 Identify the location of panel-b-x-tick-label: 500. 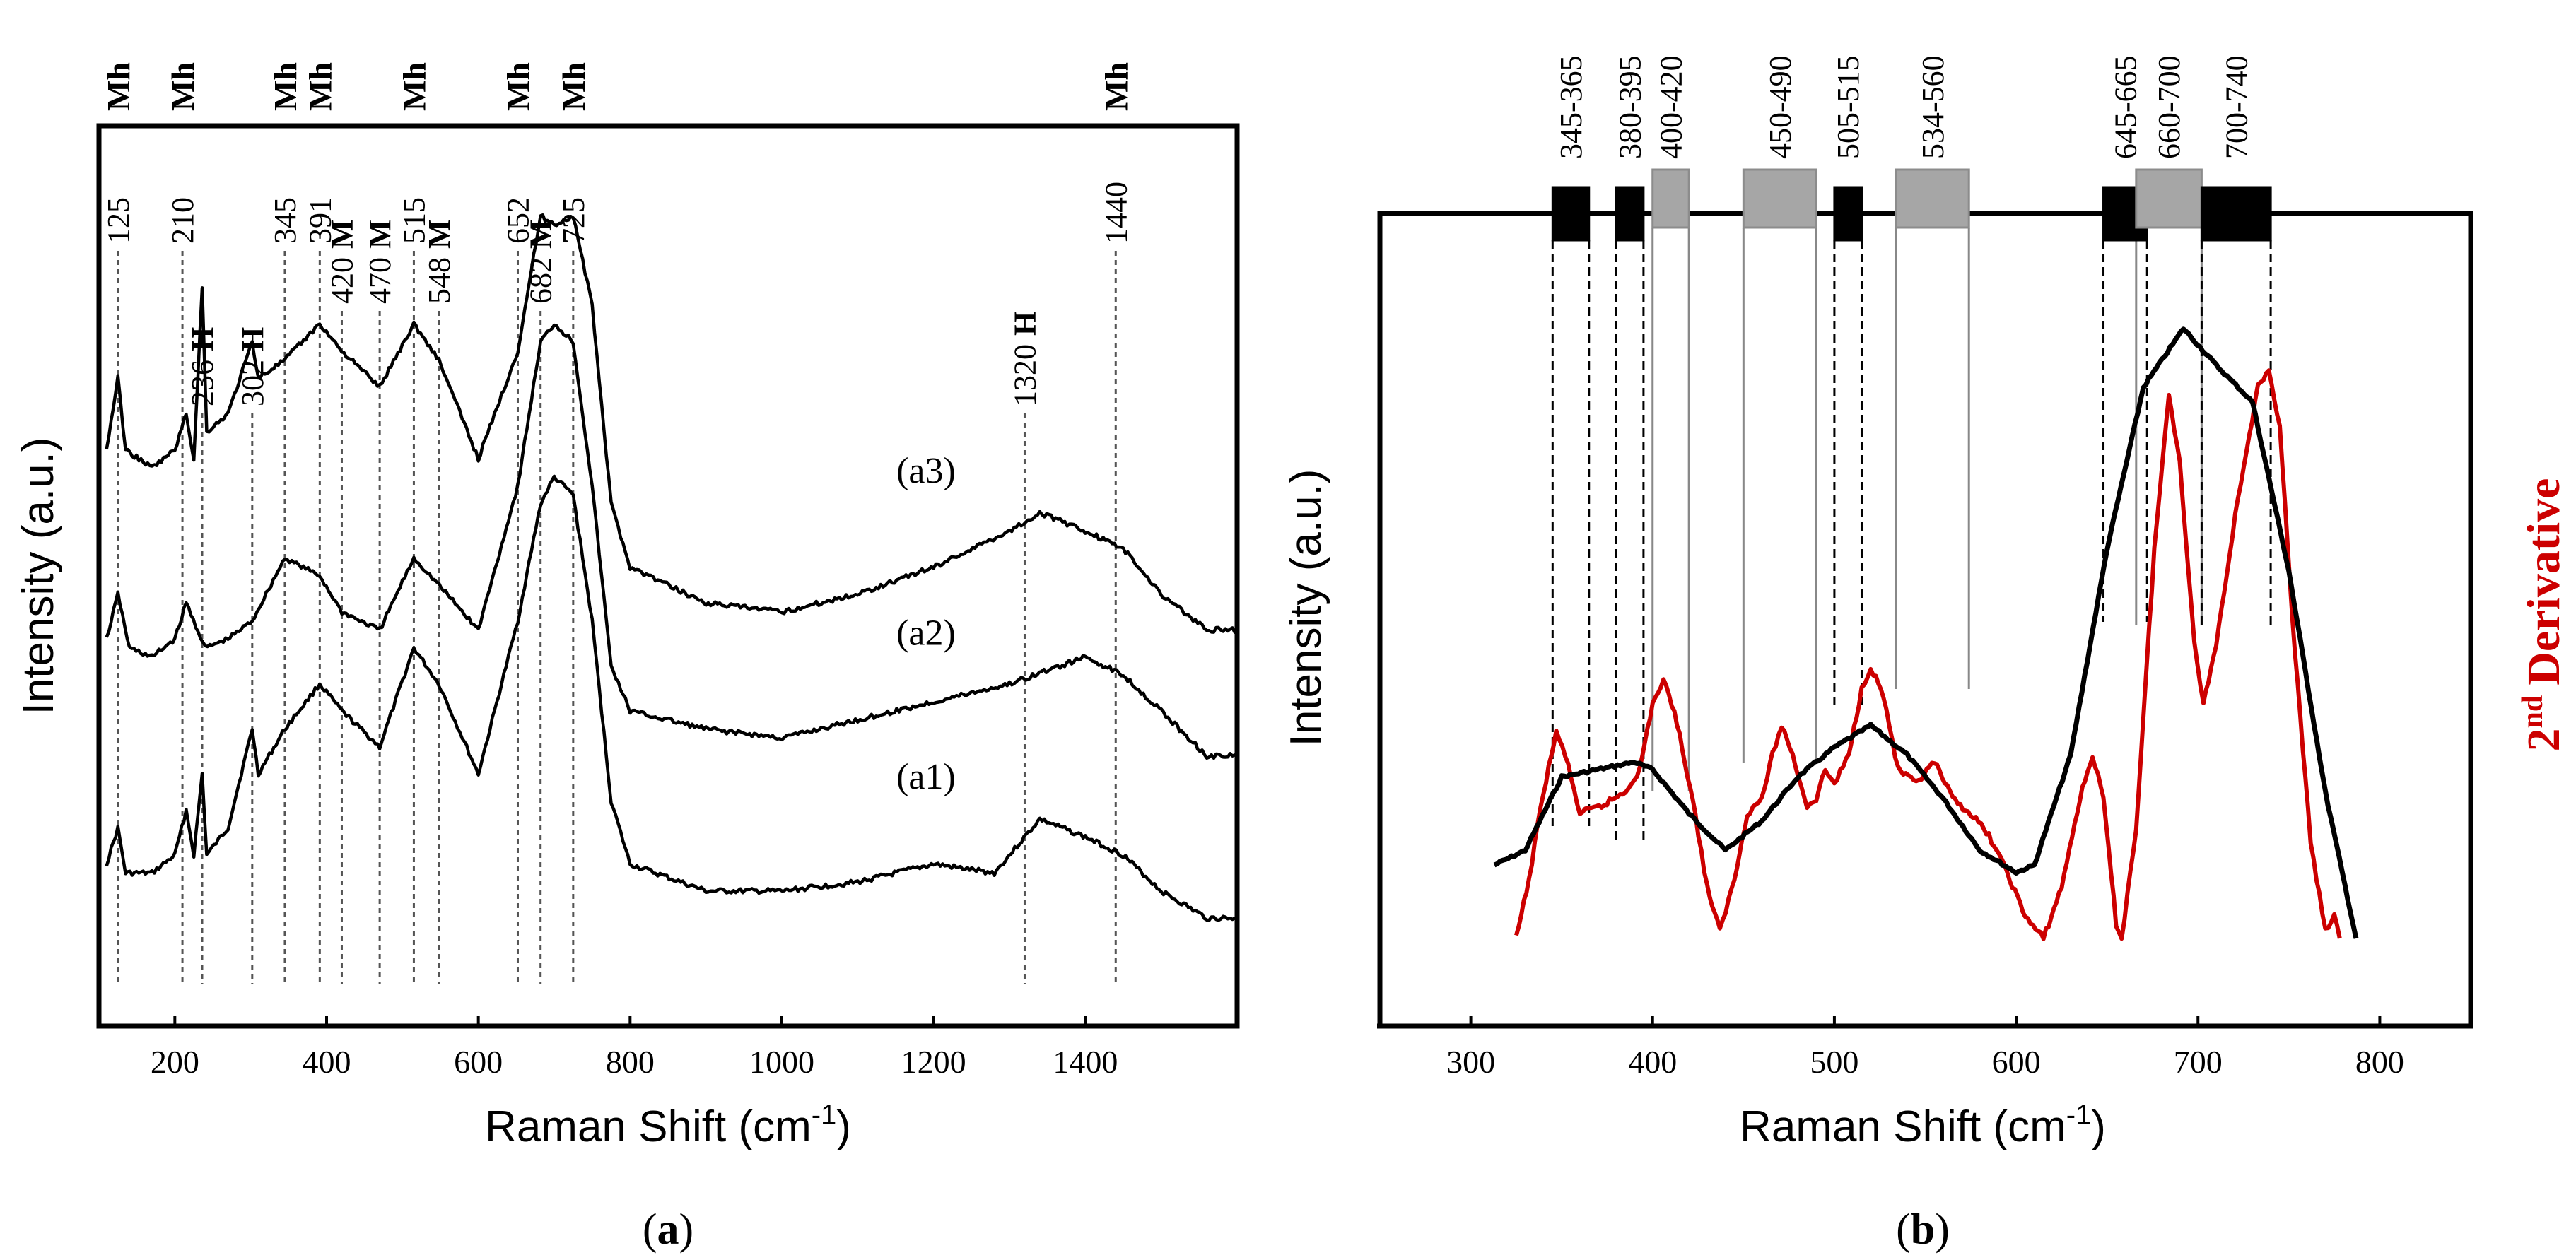
(1834, 1062).